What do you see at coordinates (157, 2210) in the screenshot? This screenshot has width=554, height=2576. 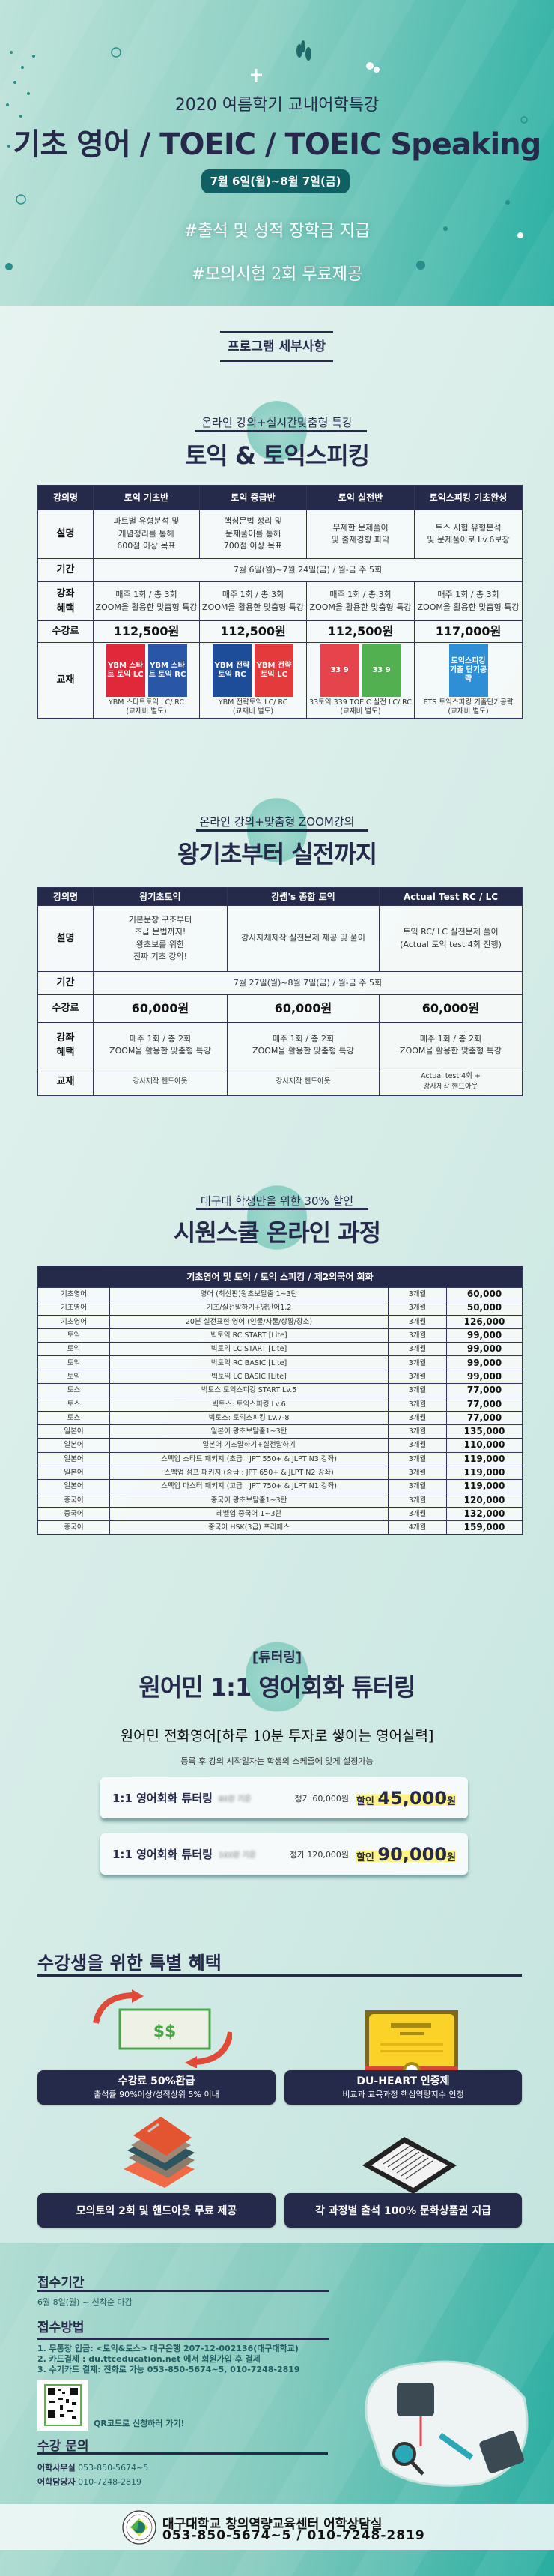 I see `benefit-mock-test: 모의토익 2회 및 핸드아웃 무료 제공` at bounding box center [157, 2210].